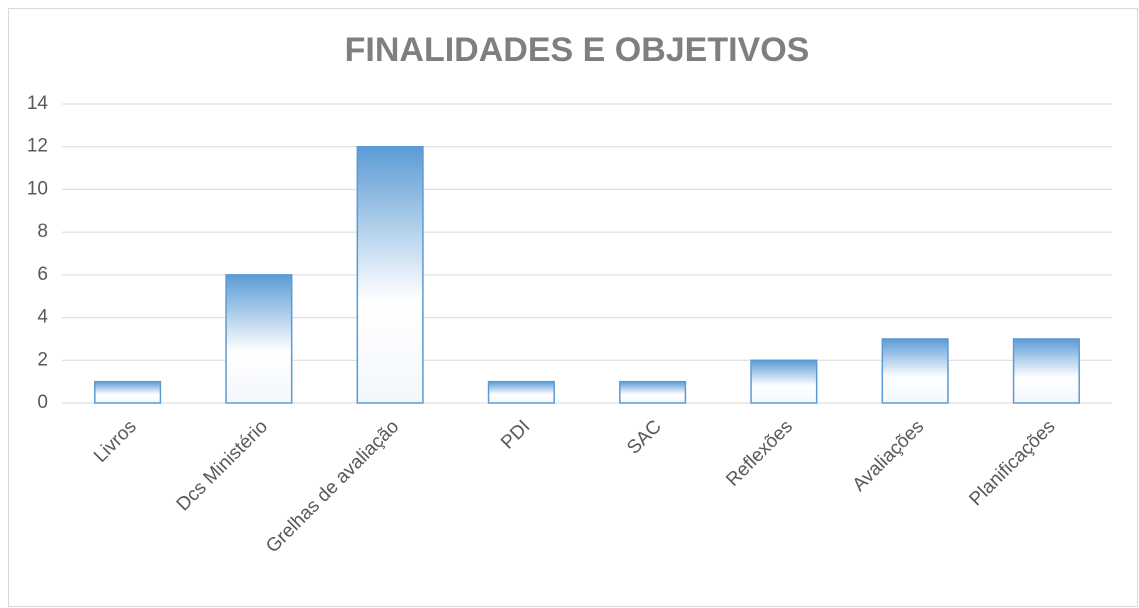  I want to click on y-tick-label: 0, so click(42, 402).